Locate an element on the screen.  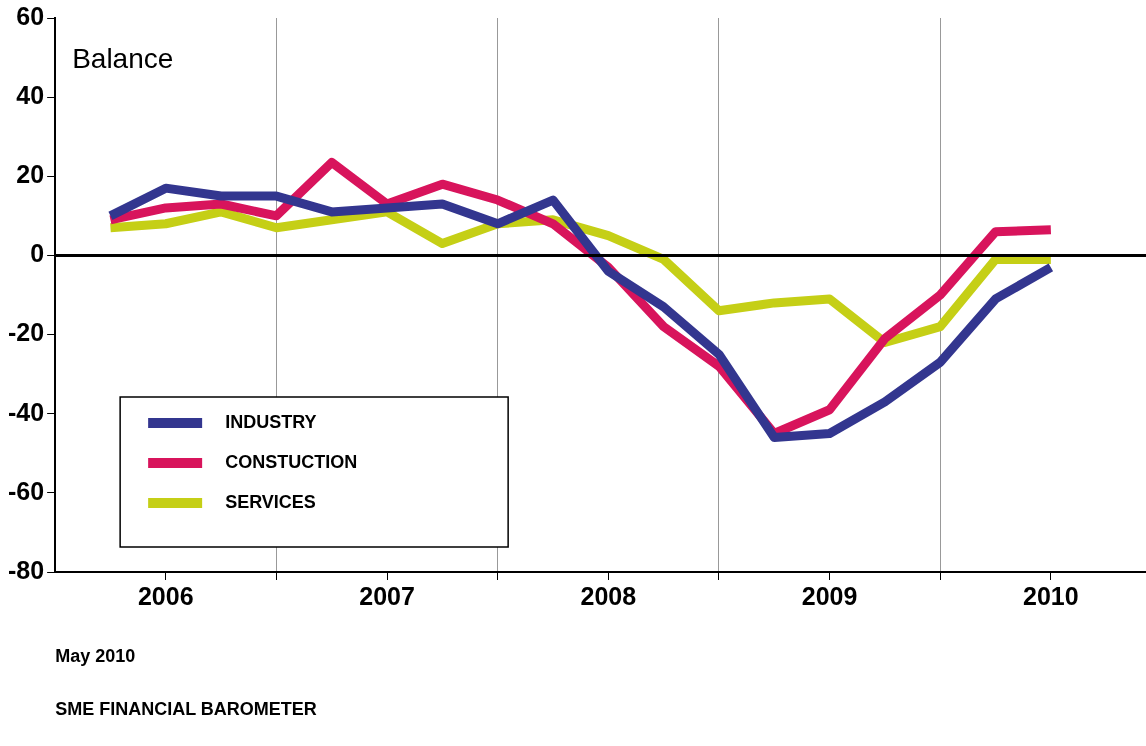
y-tick-label: 0 is located at coordinates (37, 253).